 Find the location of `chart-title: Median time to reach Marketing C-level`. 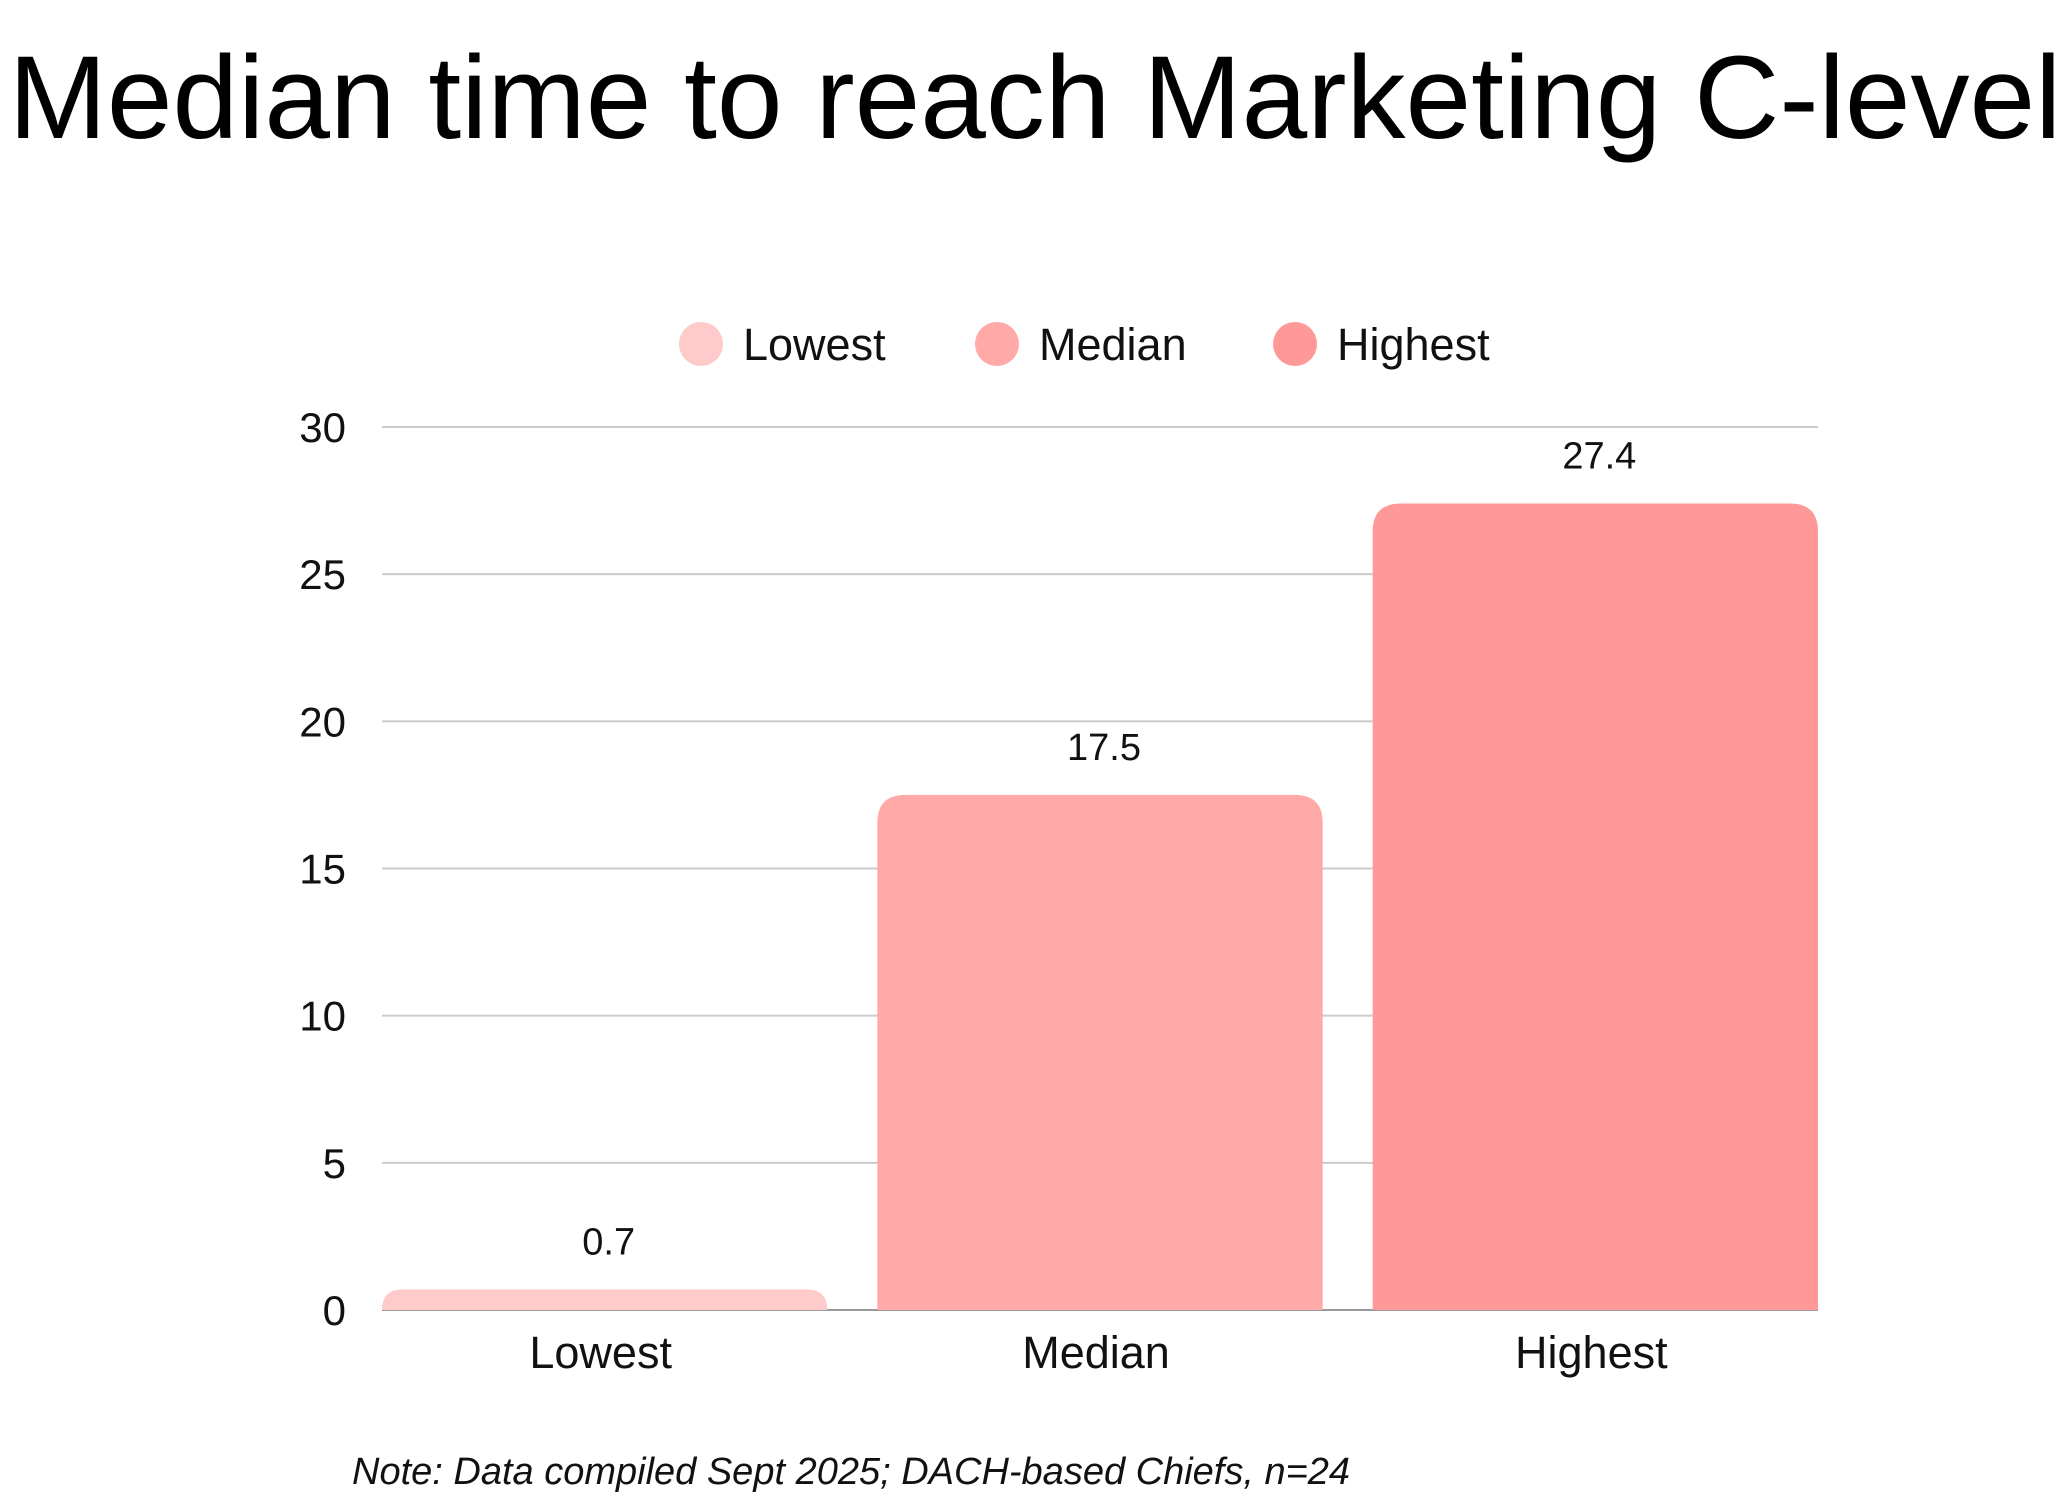

chart-title: Median time to reach Marketing C-level is located at coordinates (1035, 98).